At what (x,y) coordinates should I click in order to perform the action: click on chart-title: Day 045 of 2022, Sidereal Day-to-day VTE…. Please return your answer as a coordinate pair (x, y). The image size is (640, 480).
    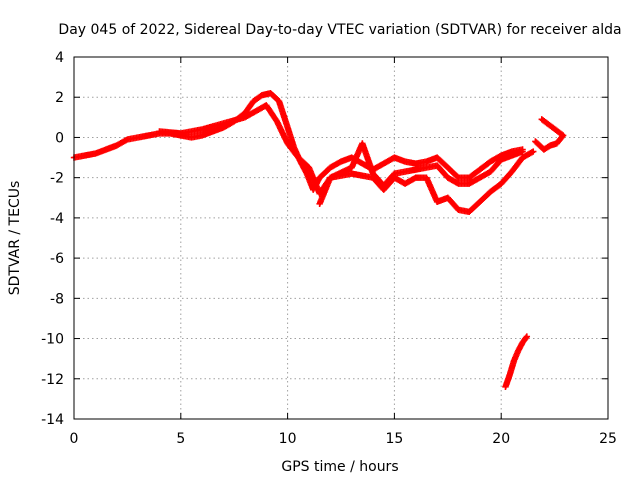
    Looking at the image, I should click on (339, 30).